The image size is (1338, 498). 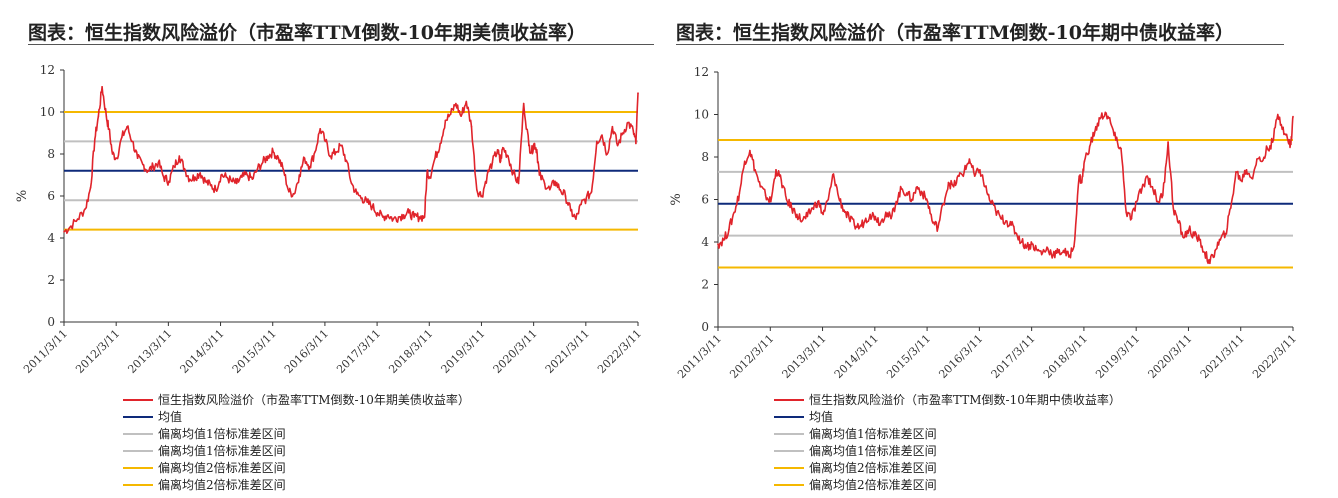 I want to click on y-tick-label: 10, so click(x=701, y=115).